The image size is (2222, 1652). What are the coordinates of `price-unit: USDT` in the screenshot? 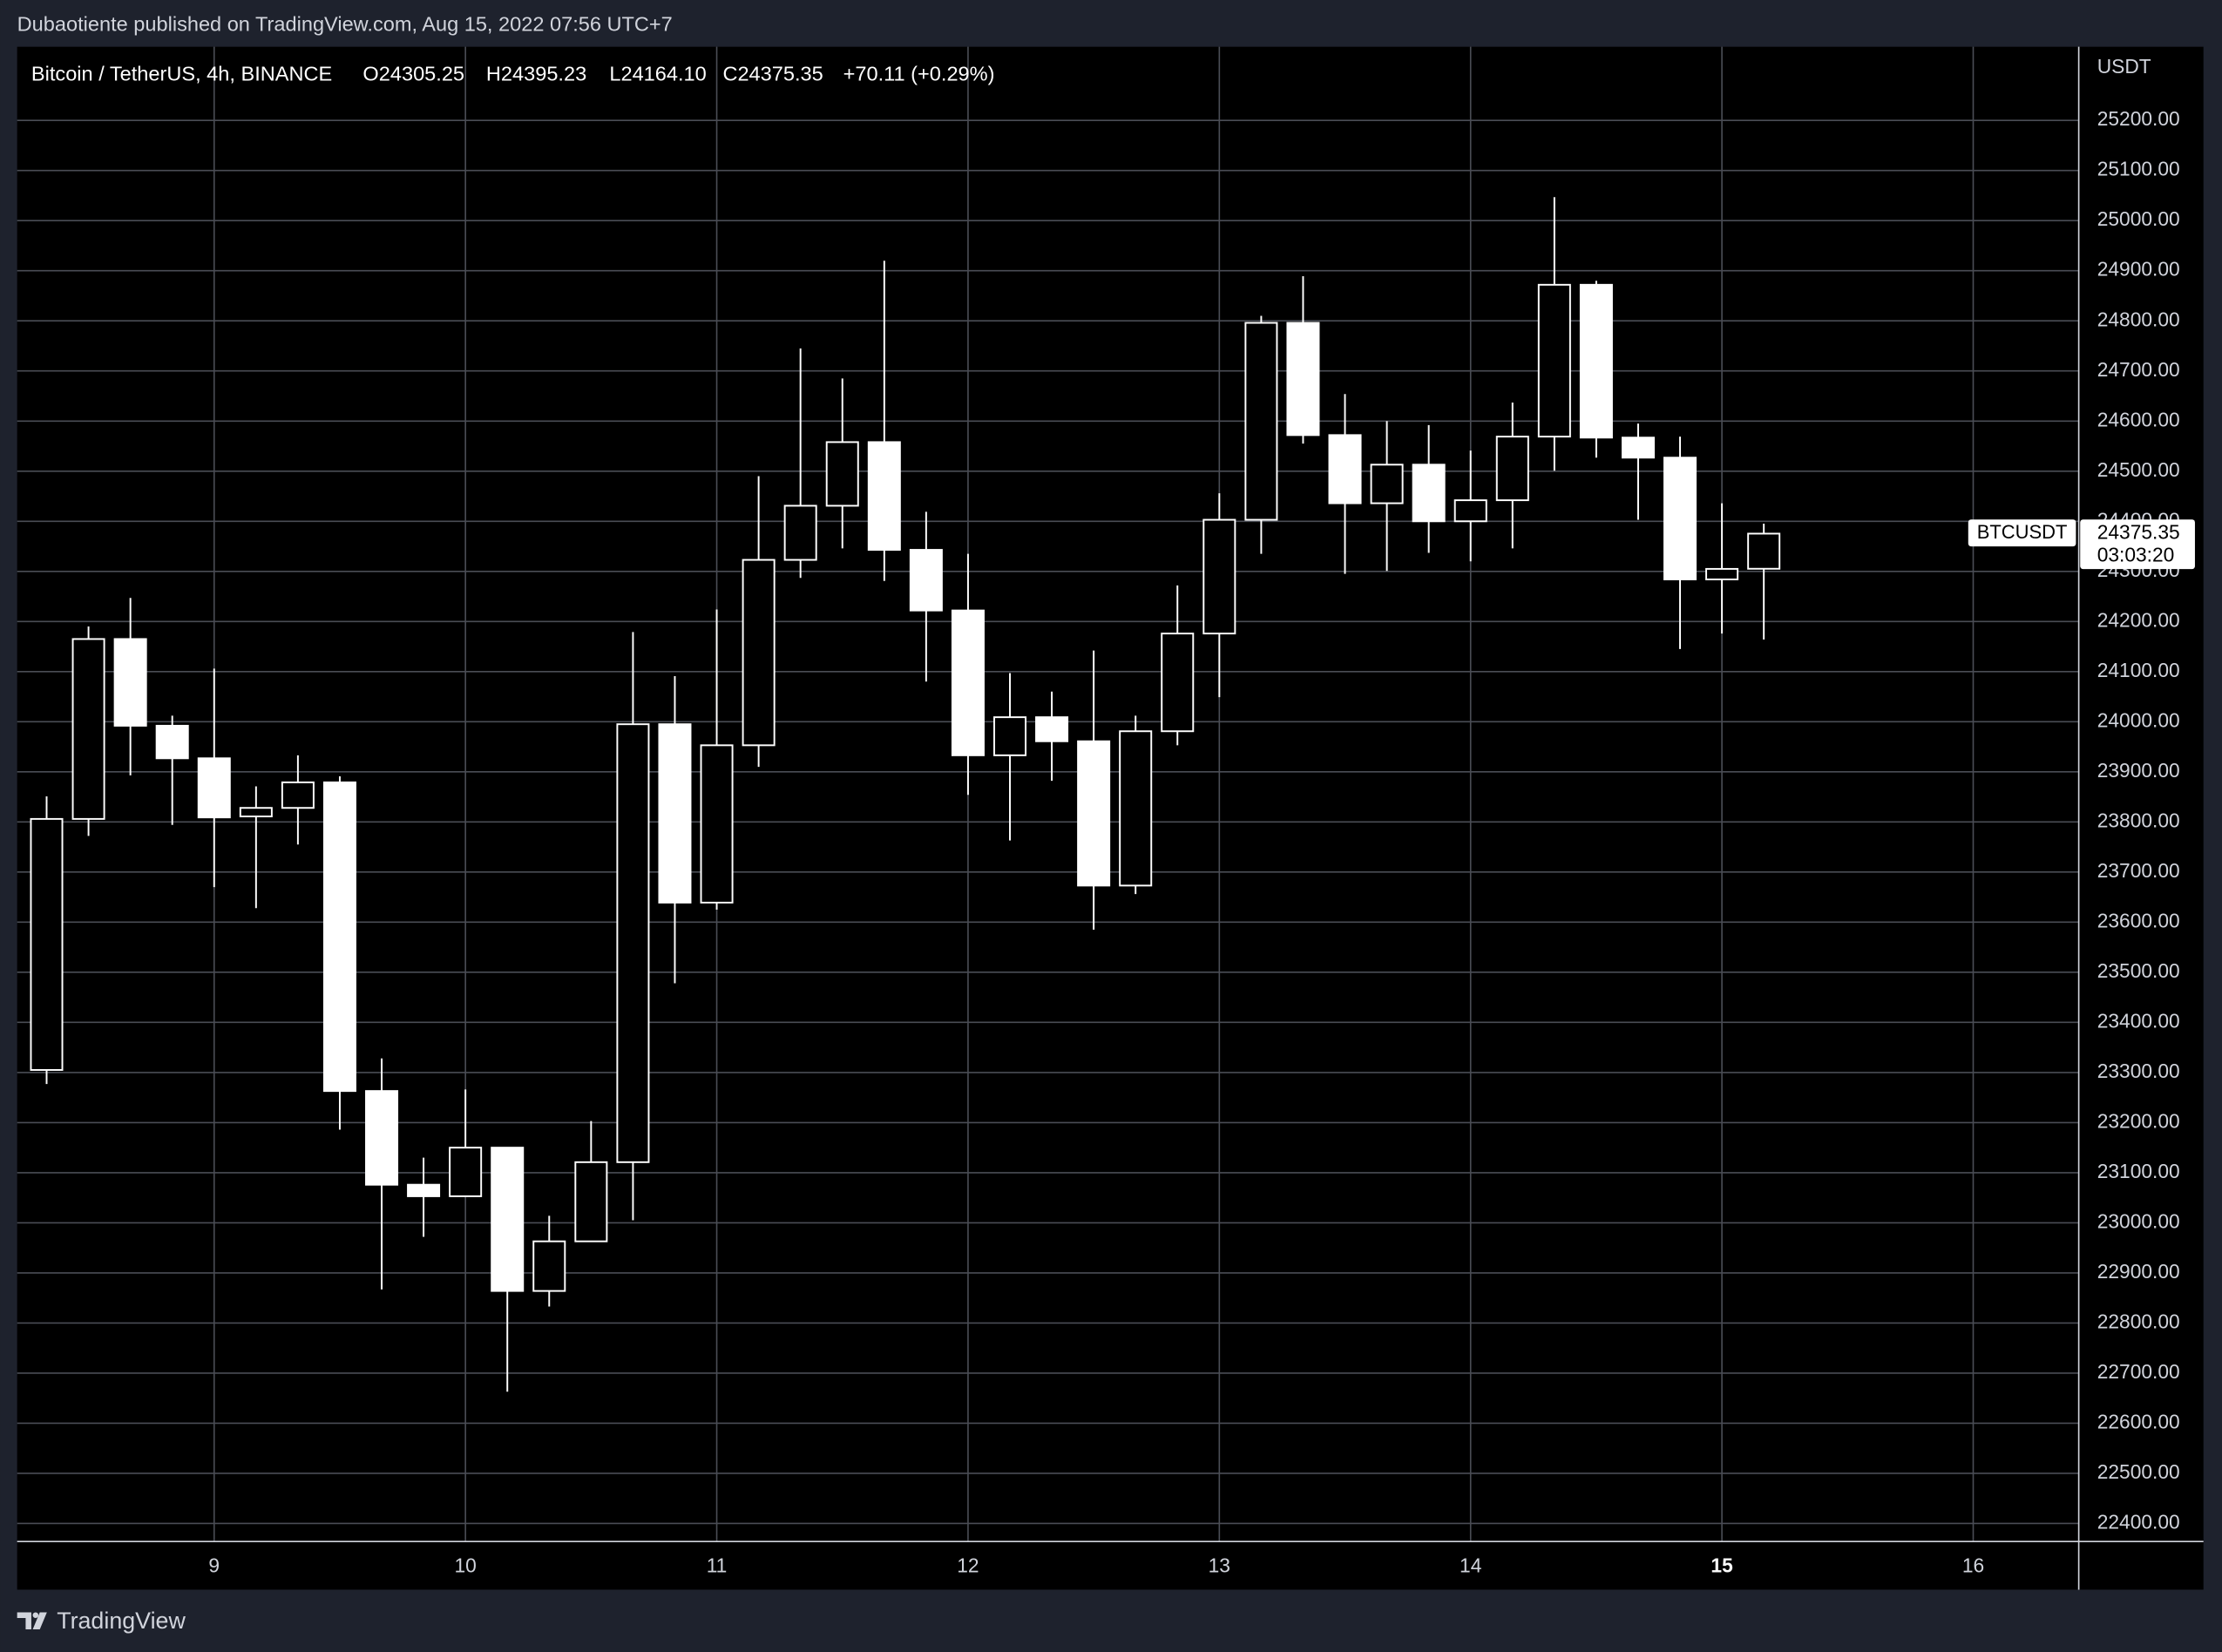 It's located at (2124, 66).